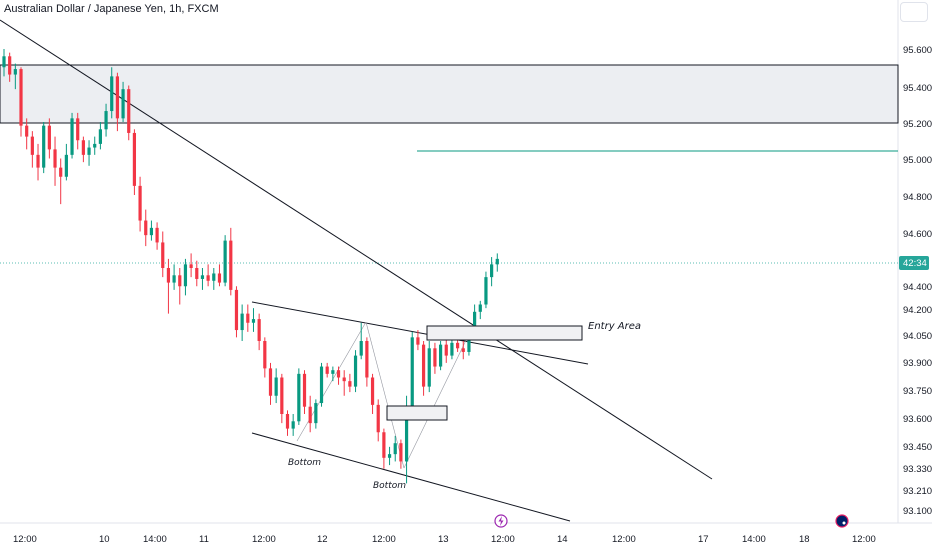  Describe the element at coordinates (449, 94) in the screenshot. I see `supply-zone` at that location.